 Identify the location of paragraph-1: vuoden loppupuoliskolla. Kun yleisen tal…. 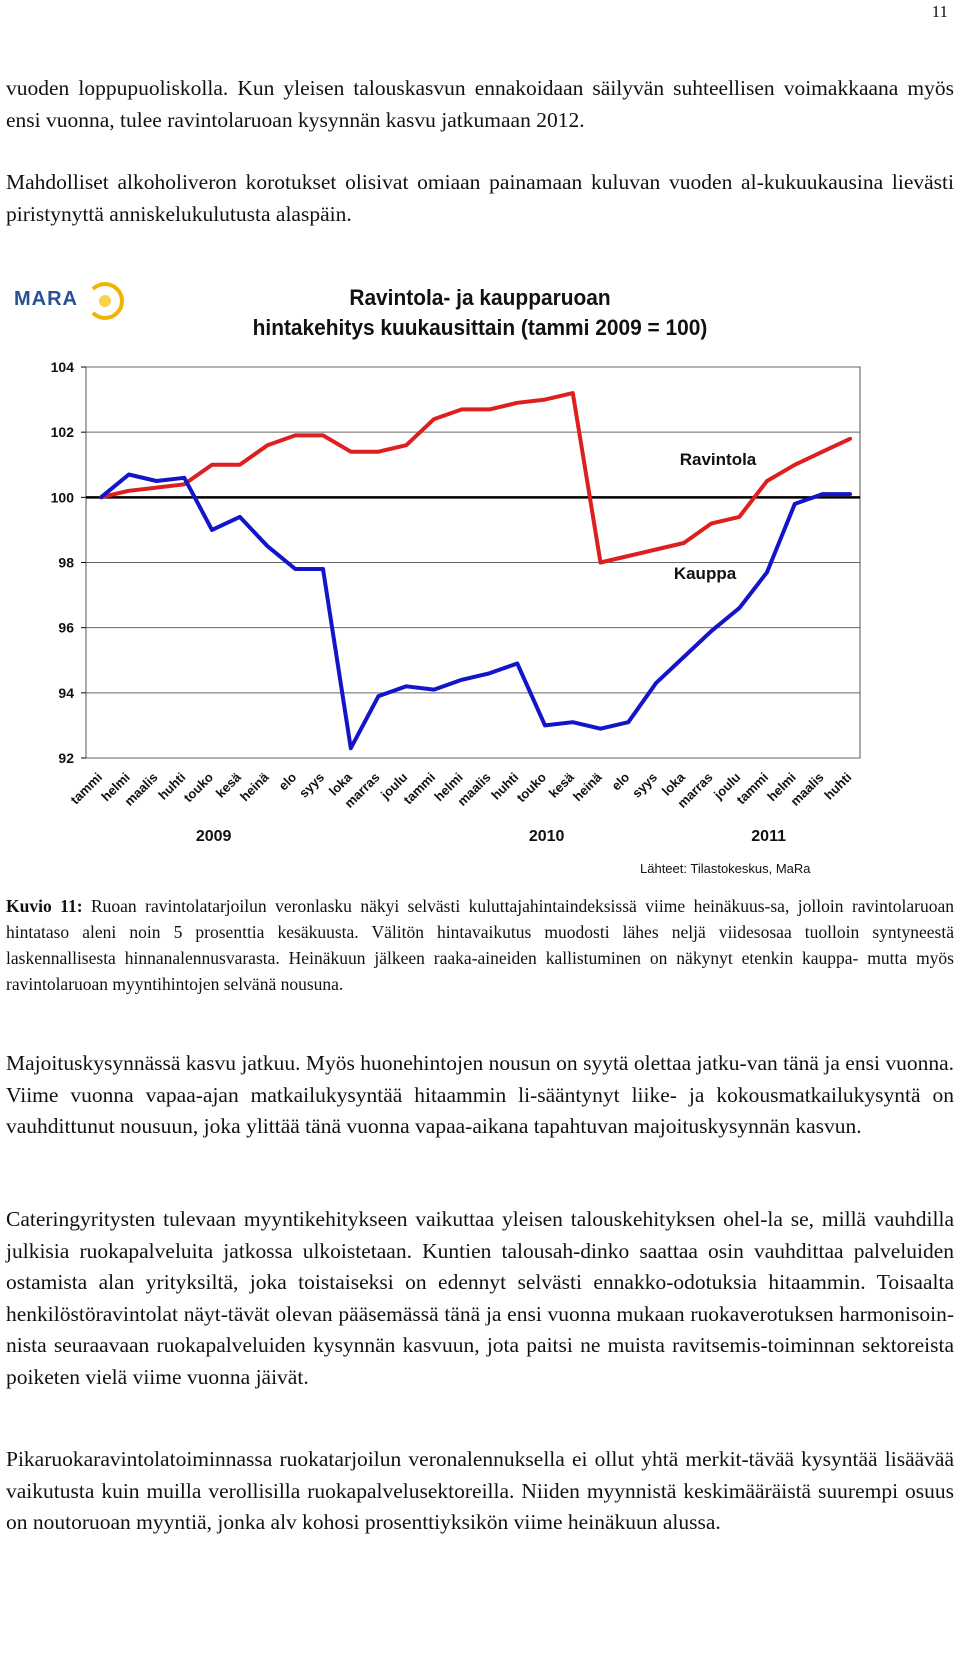
(480, 104).